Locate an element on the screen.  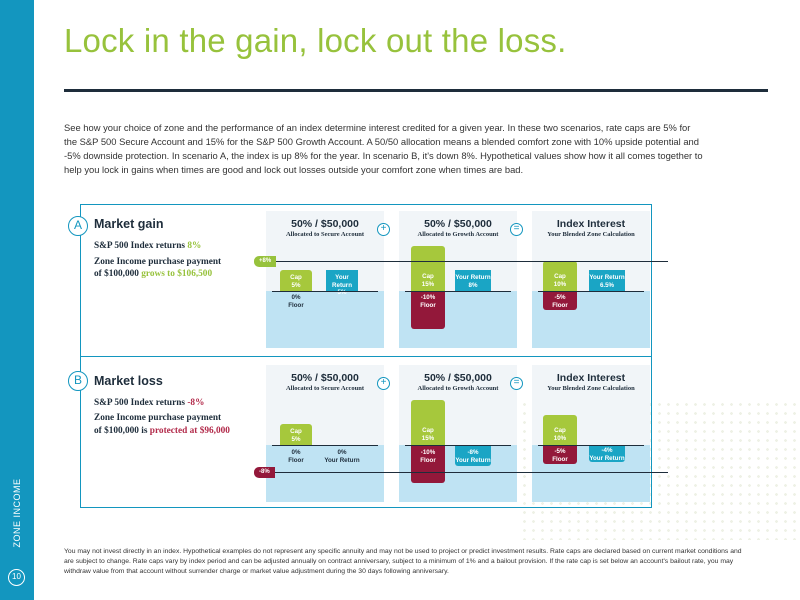
scenario-a-title: Market gain is located at coordinates (129, 224).